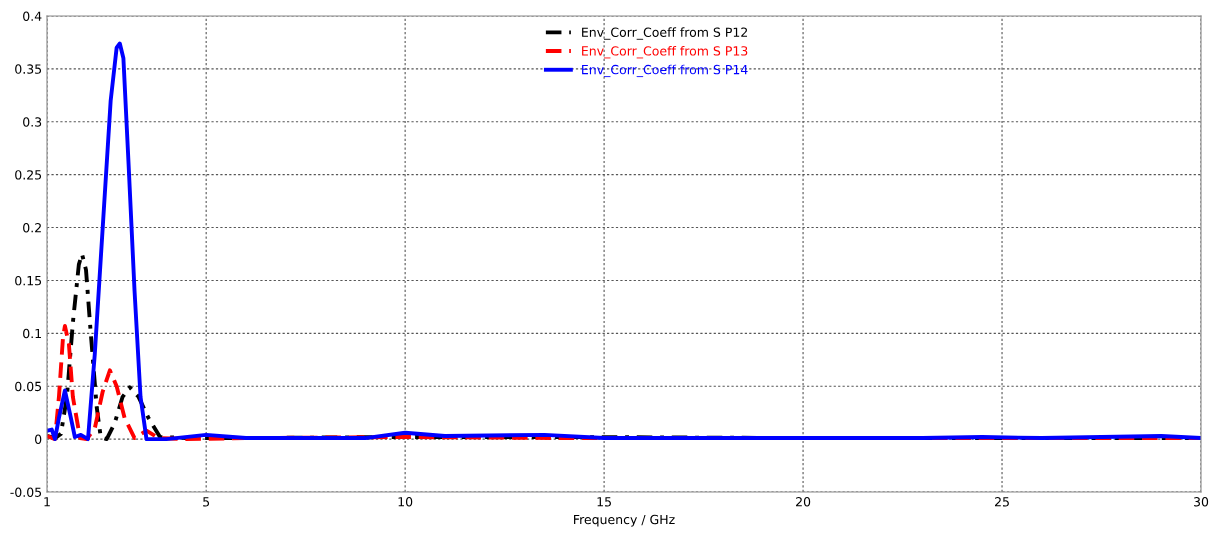 The width and height of the screenshot is (1214, 539). What do you see at coordinates (604, 502) in the screenshot?
I see `x-tick-label: 15` at bounding box center [604, 502].